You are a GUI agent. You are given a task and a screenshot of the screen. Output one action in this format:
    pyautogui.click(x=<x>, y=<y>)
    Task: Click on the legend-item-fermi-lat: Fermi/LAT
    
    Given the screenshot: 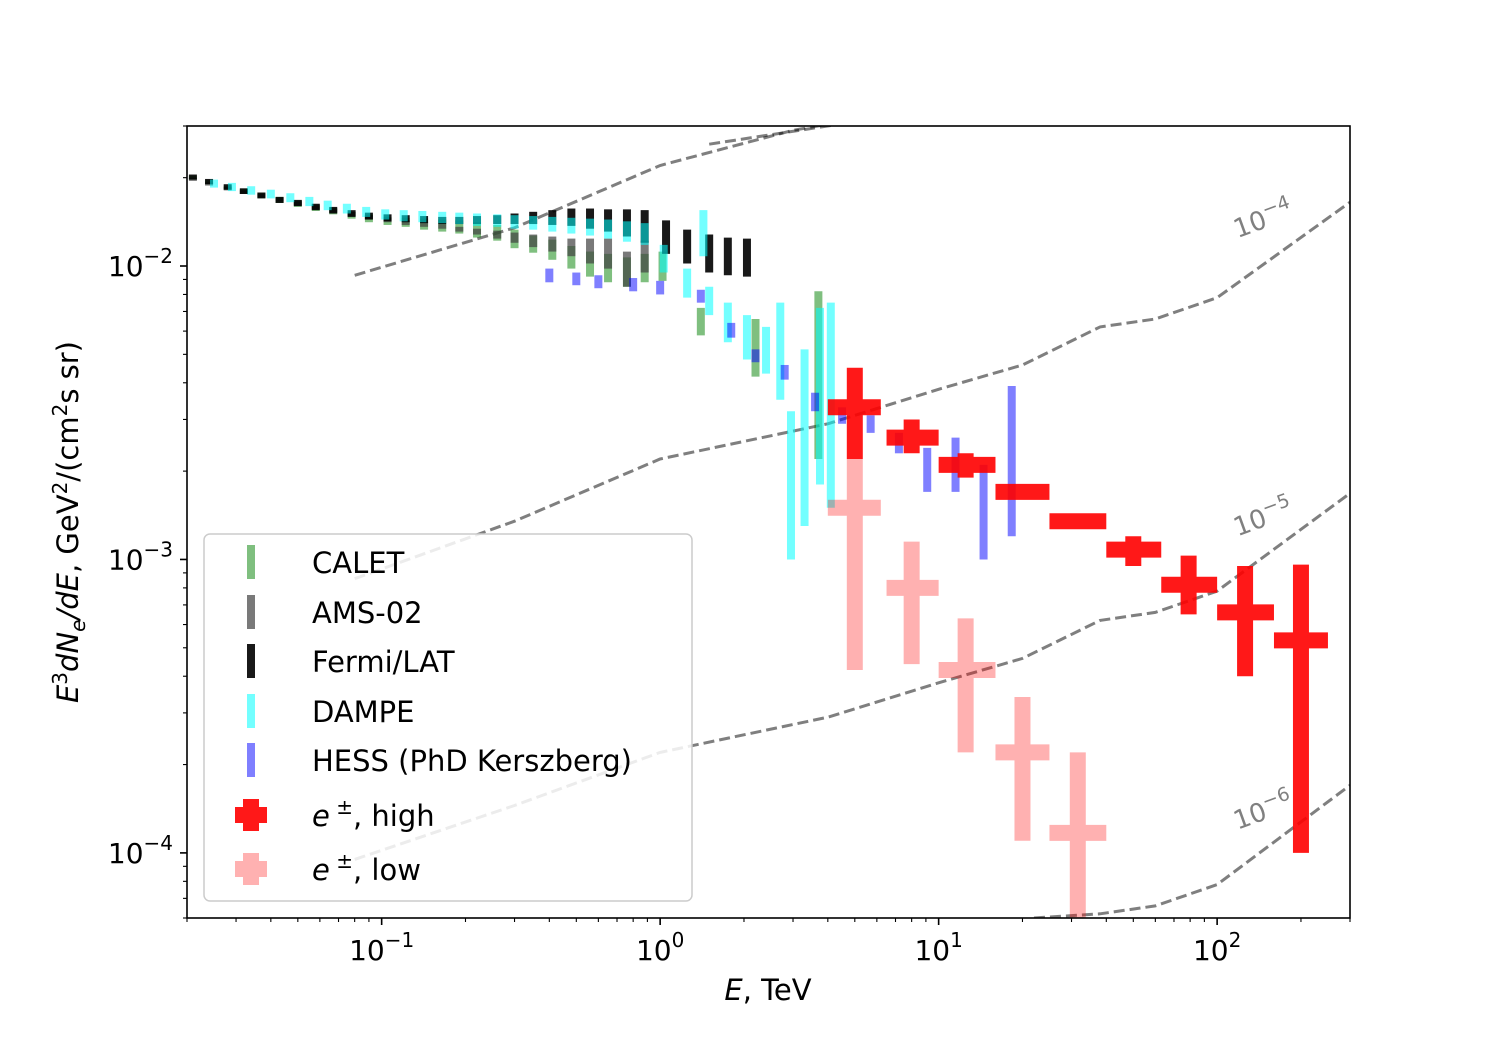 What is the action you would take?
    pyautogui.click(x=351, y=661)
    